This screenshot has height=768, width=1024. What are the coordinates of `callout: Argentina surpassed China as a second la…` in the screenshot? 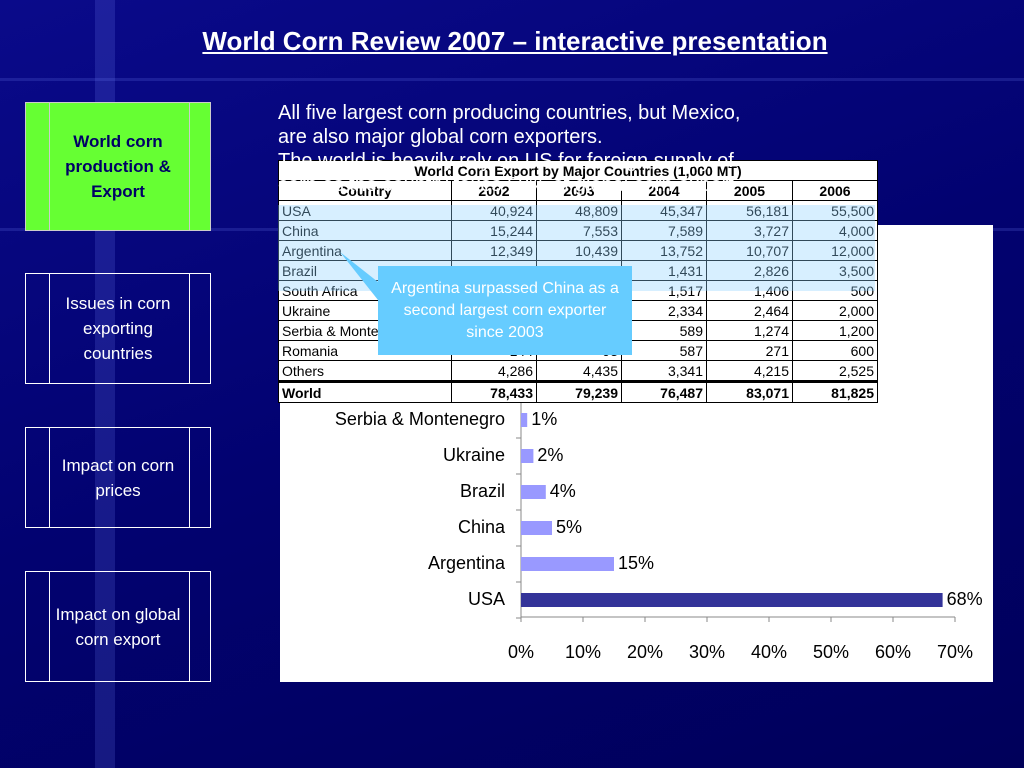 It's located at (505, 310).